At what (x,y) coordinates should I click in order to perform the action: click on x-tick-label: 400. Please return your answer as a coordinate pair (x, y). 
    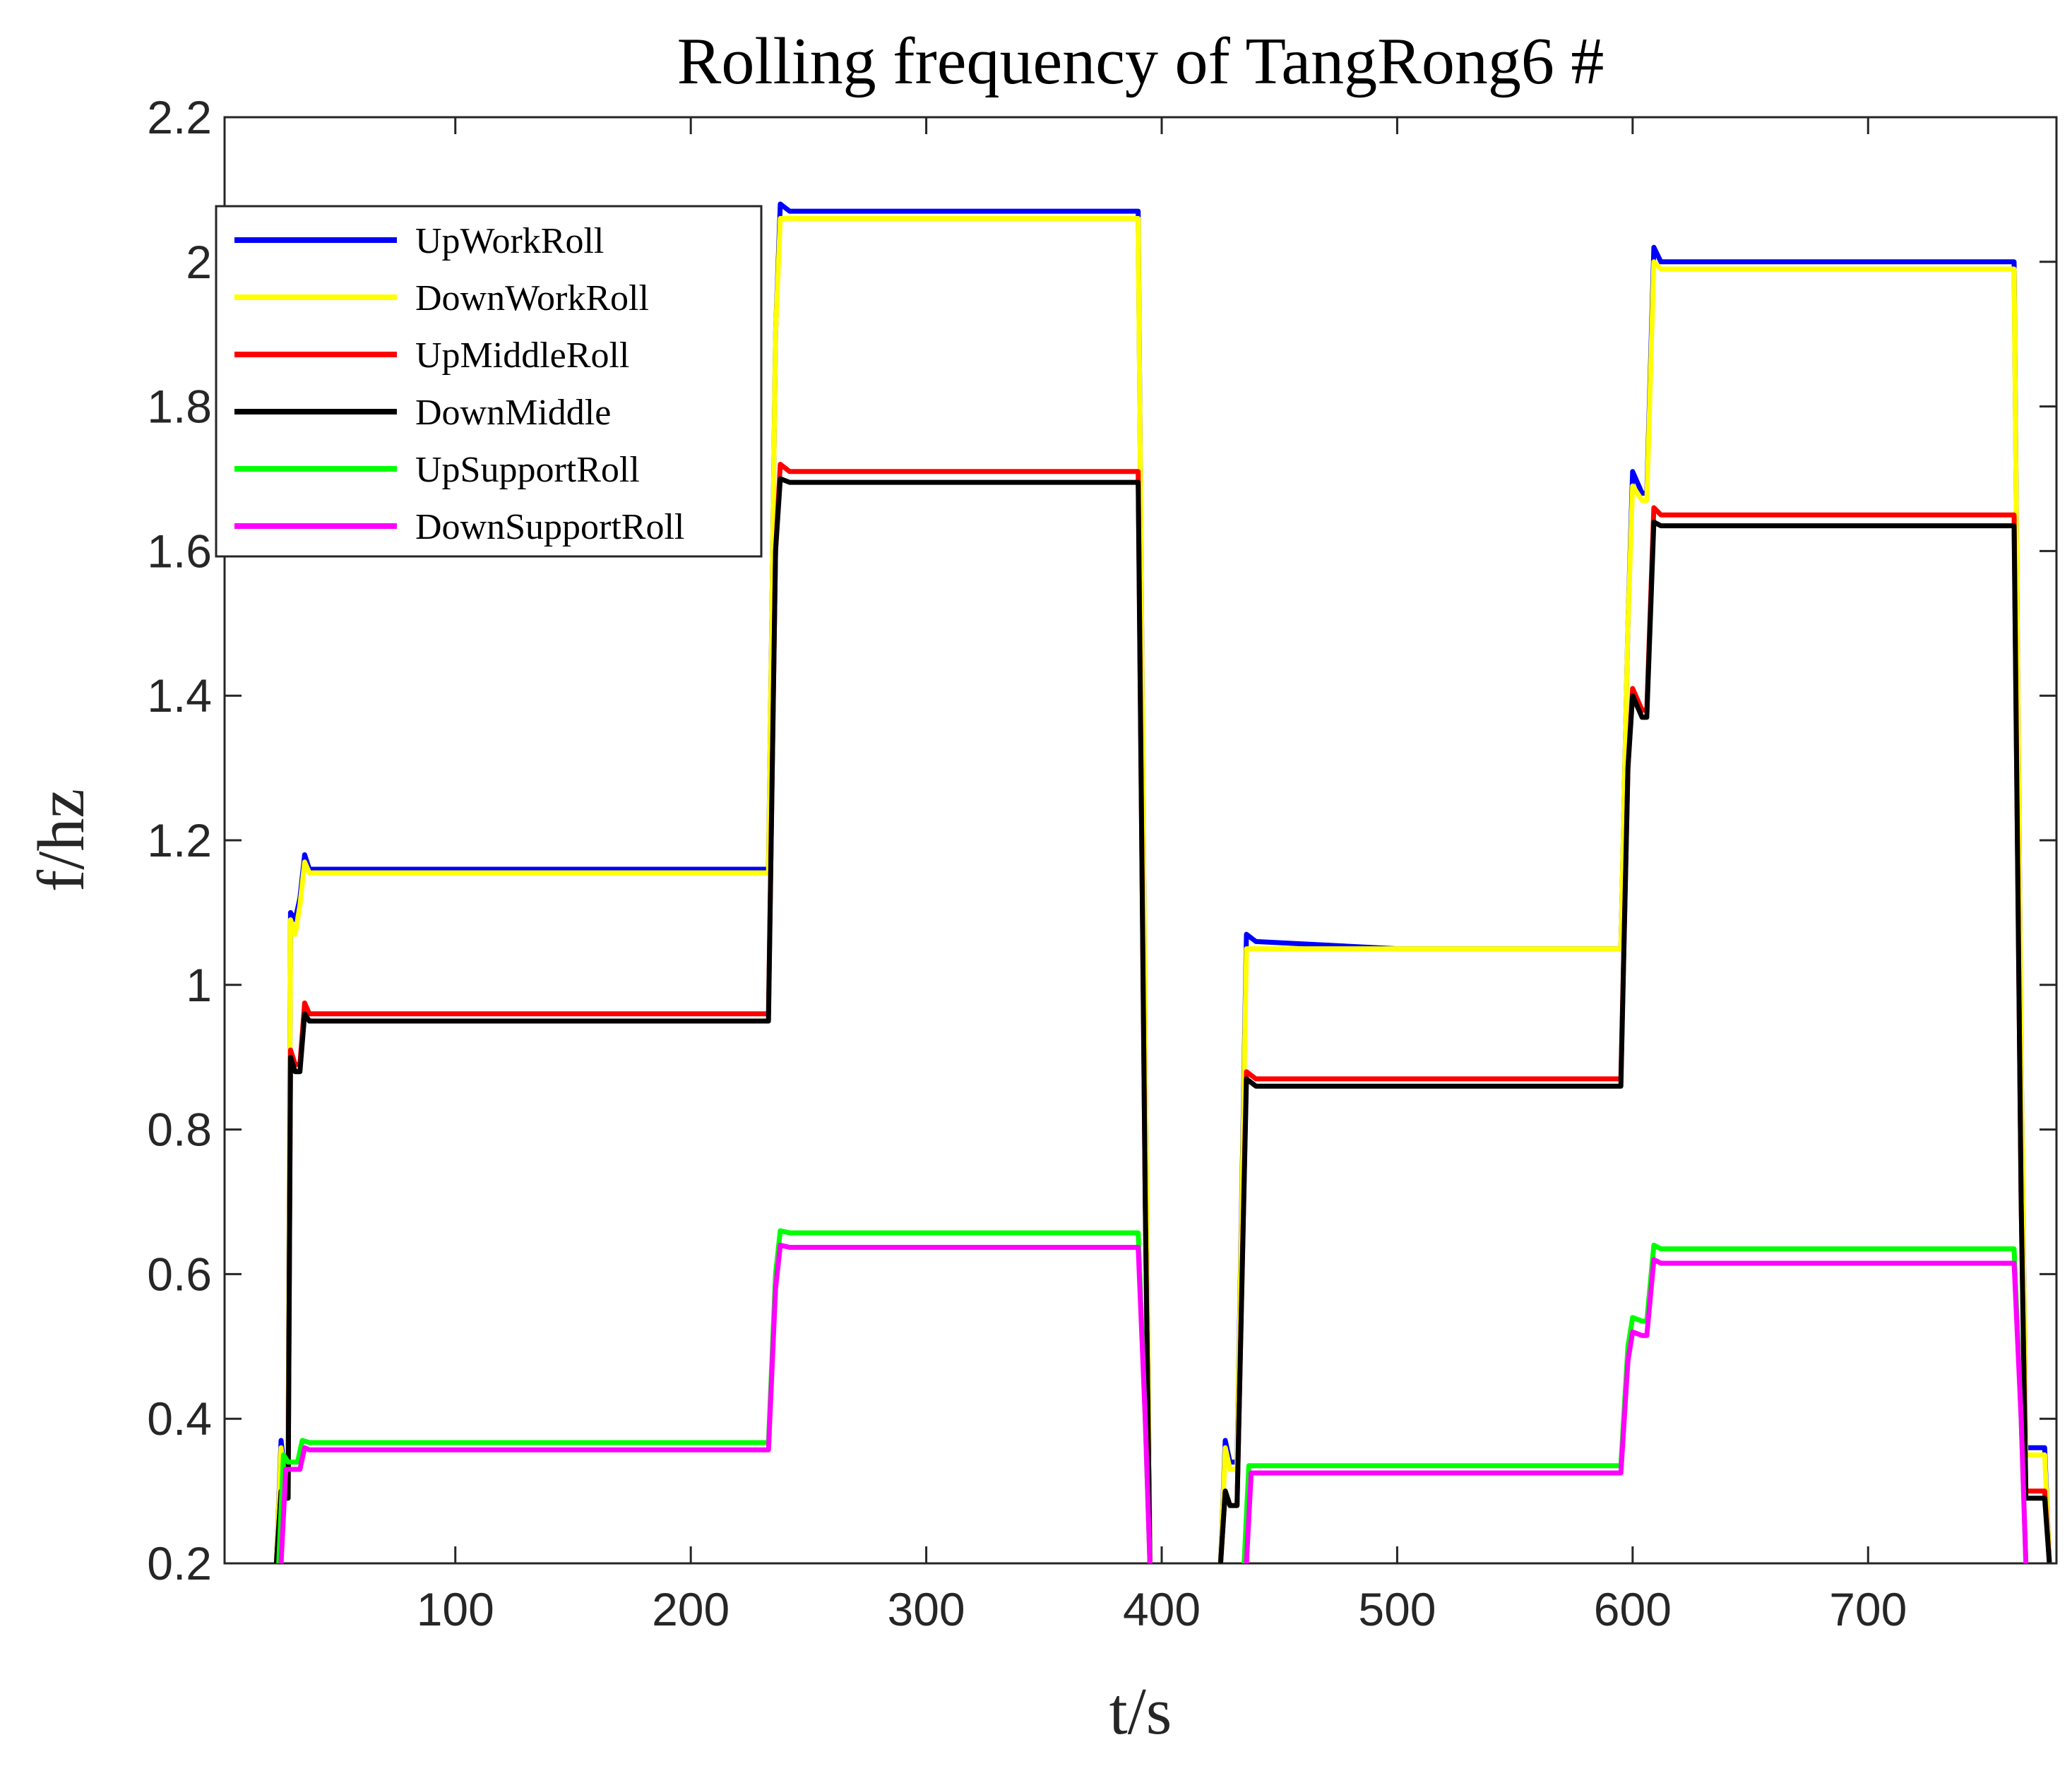
    Looking at the image, I should click on (1162, 1609).